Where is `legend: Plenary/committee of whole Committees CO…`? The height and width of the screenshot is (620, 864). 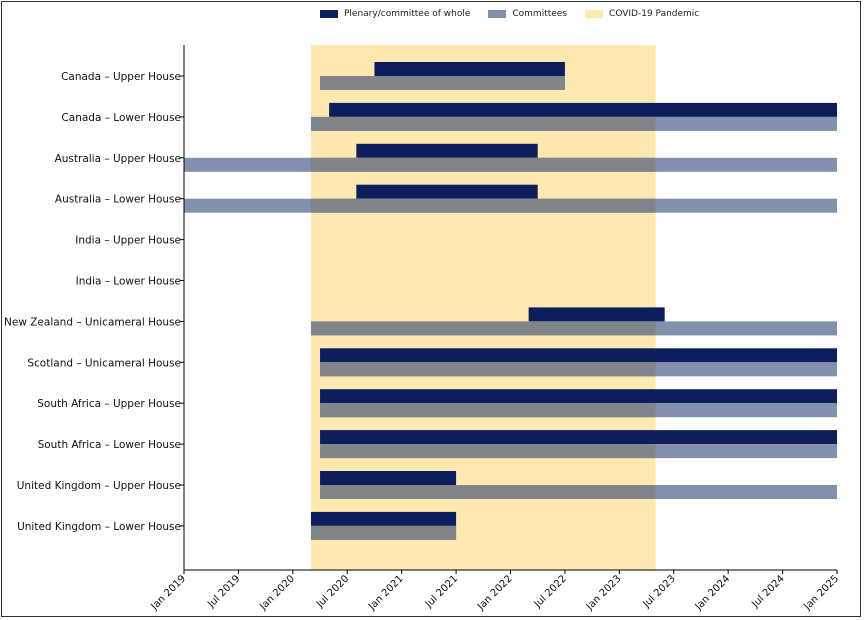 legend: Plenary/committee of whole Committees CO… is located at coordinates (518, 14).